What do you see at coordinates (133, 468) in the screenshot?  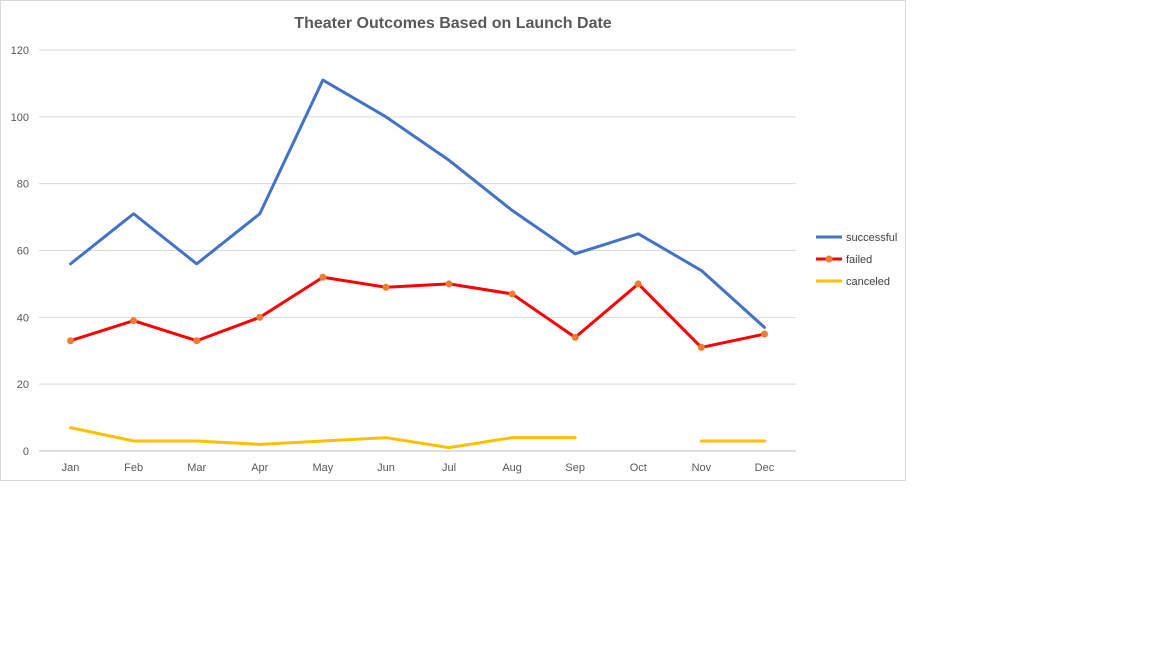 I see `x-tick-label: Feb` at bounding box center [133, 468].